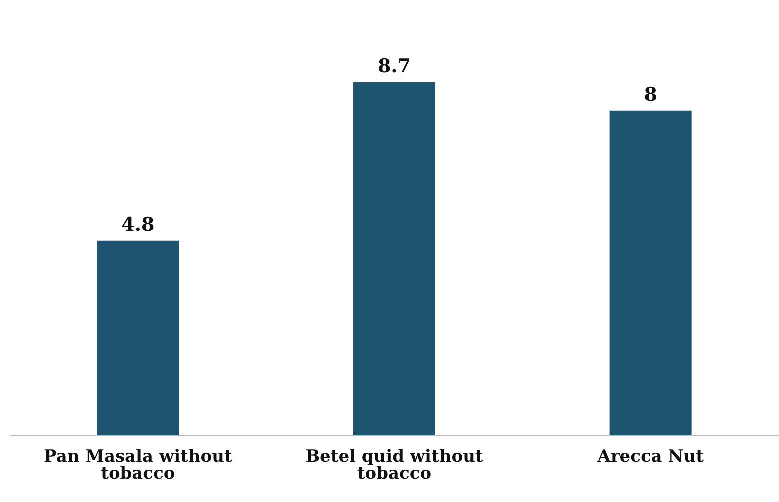  What do you see at coordinates (395, 465) in the screenshot?
I see `x-tick-label: Betel quid without tobacco` at bounding box center [395, 465].